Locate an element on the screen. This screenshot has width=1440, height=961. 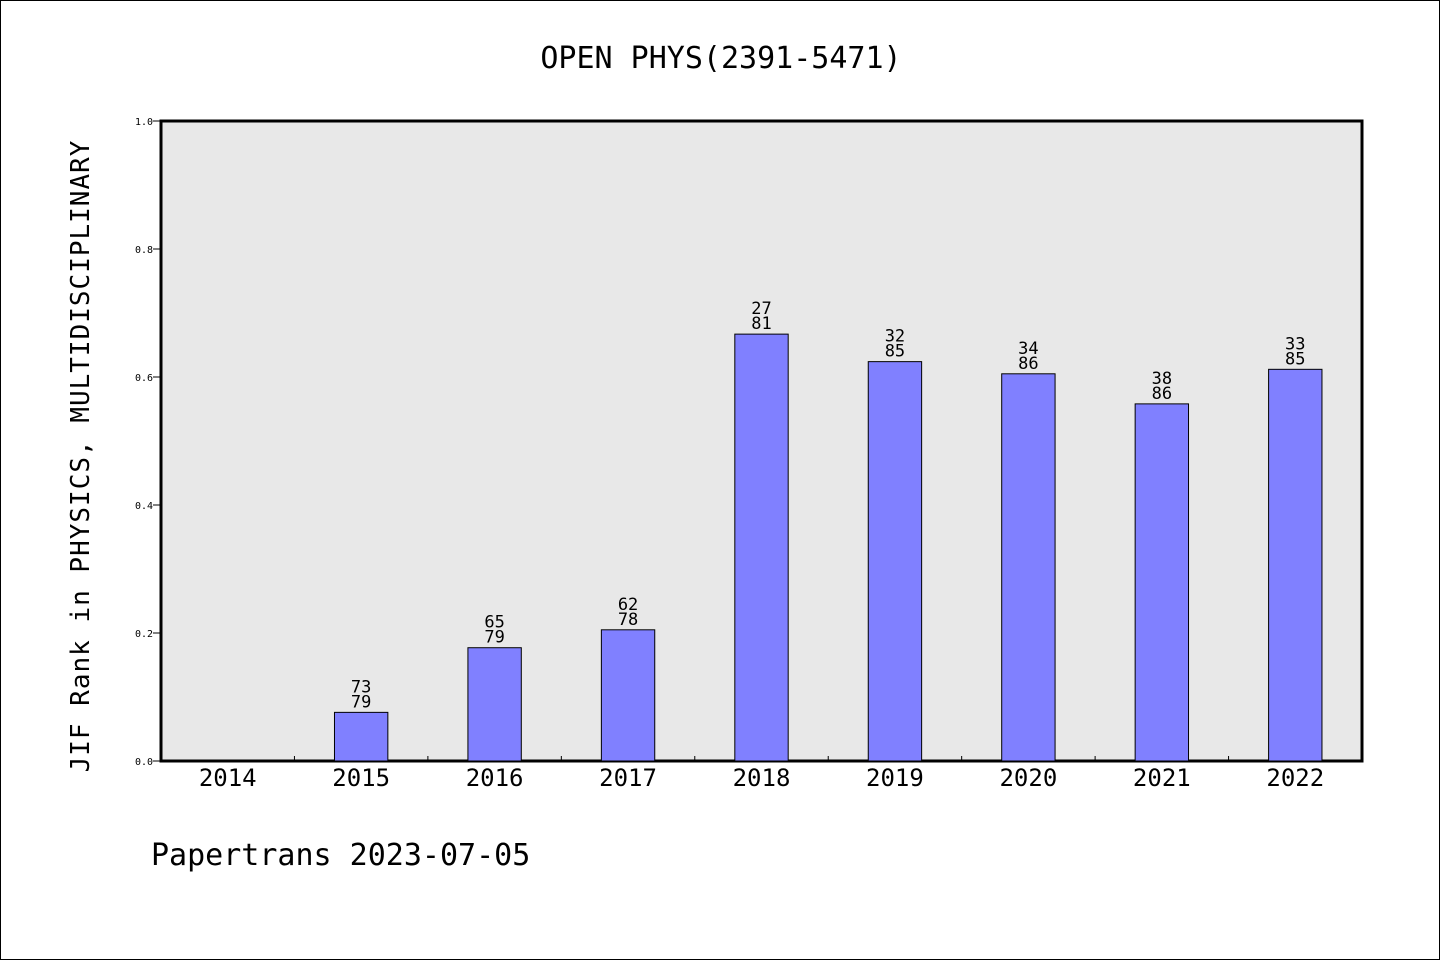
x-tick-label: 2016 is located at coordinates (495, 778).